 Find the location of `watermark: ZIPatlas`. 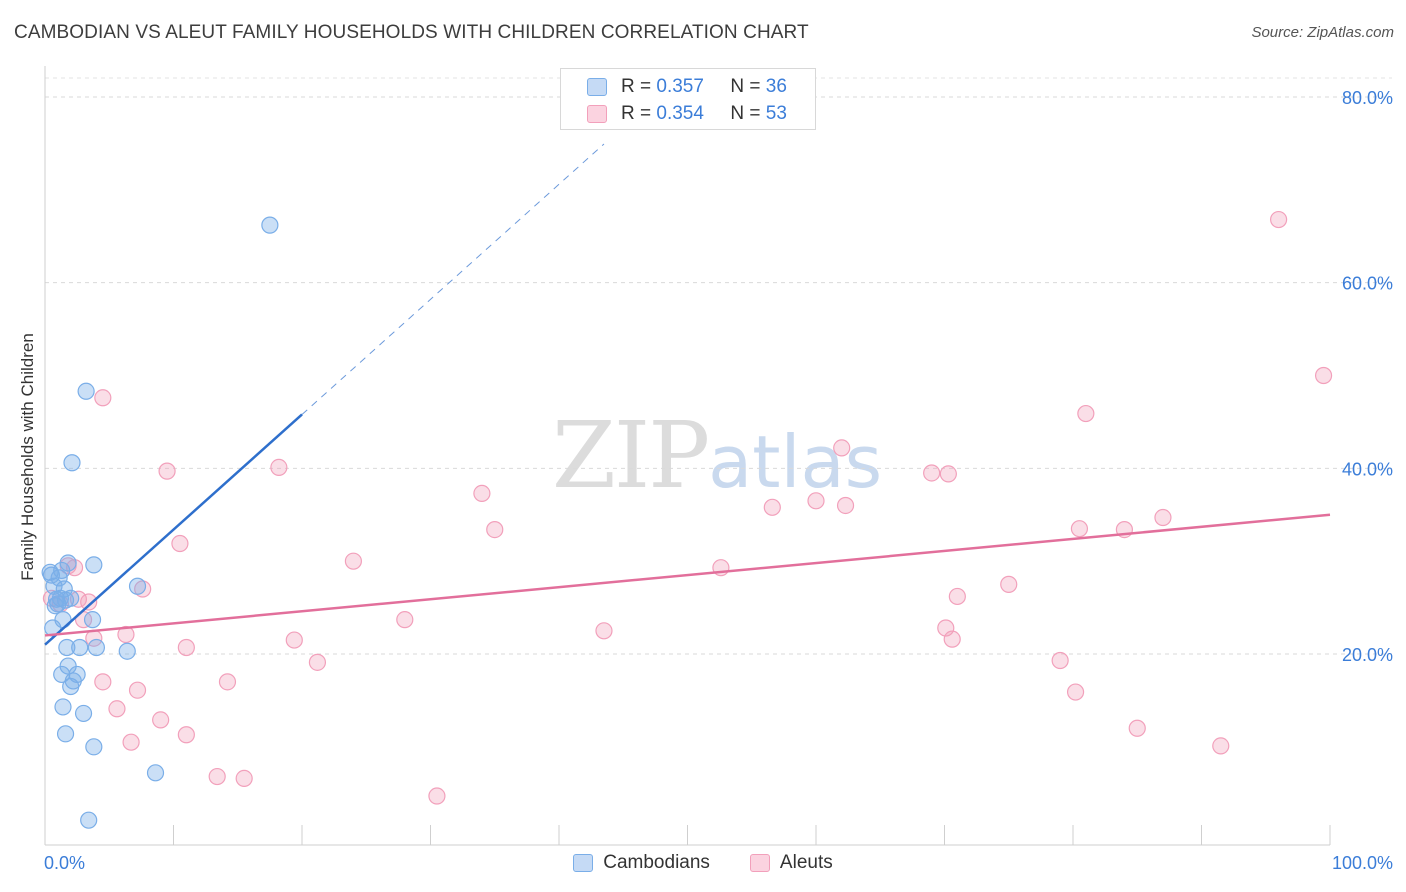

watermark: ZIPatlas is located at coordinates (717, 455).